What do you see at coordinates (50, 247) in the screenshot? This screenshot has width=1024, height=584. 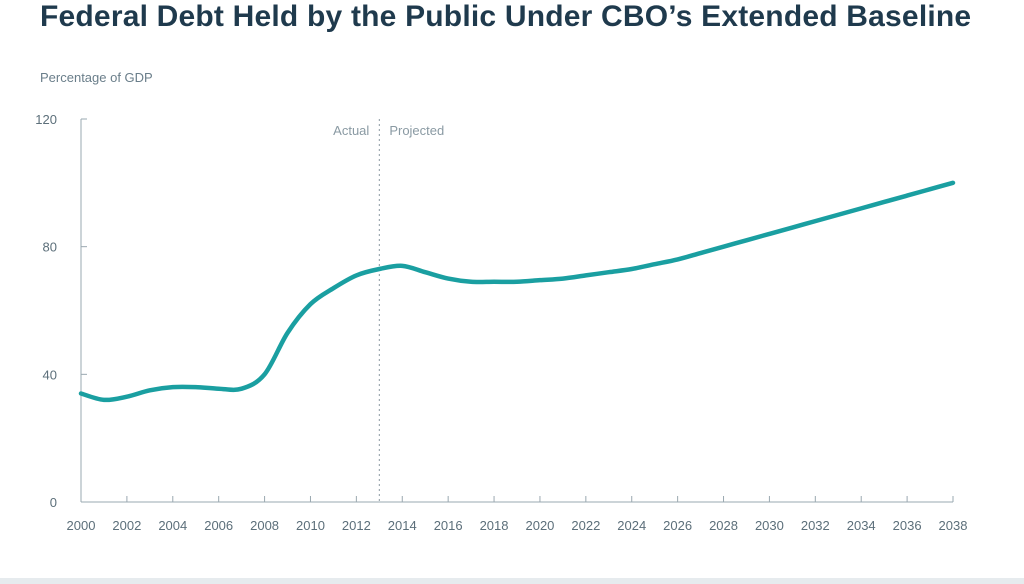 I see `y-tick-label-80: 80` at bounding box center [50, 247].